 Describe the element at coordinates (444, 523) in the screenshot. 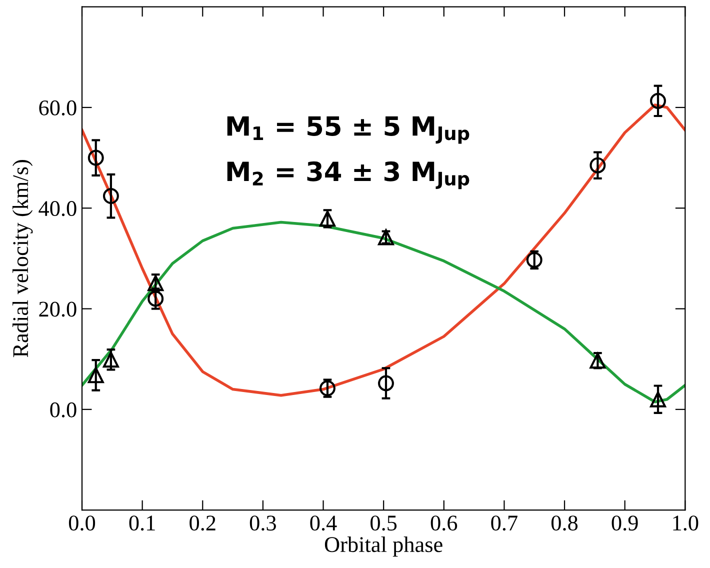

I see `x-tick-label: 0.6` at that location.